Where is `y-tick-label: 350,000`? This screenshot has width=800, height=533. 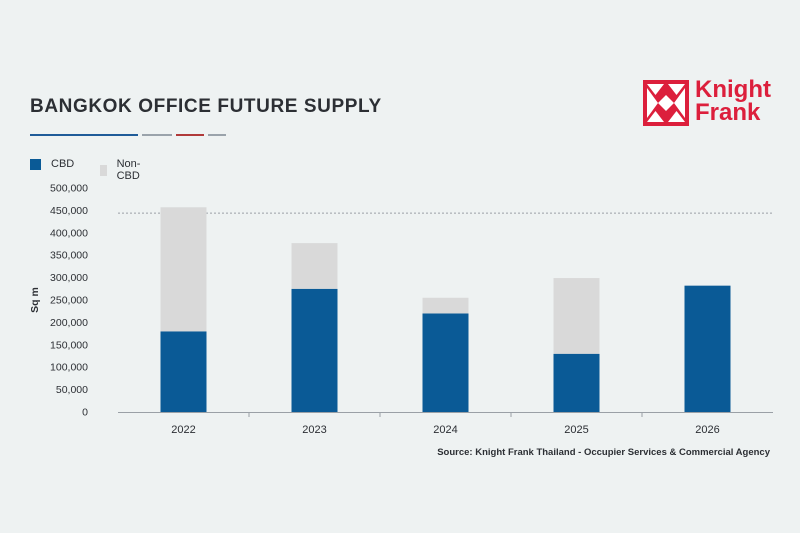 y-tick-label: 350,000 is located at coordinates (69, 256).